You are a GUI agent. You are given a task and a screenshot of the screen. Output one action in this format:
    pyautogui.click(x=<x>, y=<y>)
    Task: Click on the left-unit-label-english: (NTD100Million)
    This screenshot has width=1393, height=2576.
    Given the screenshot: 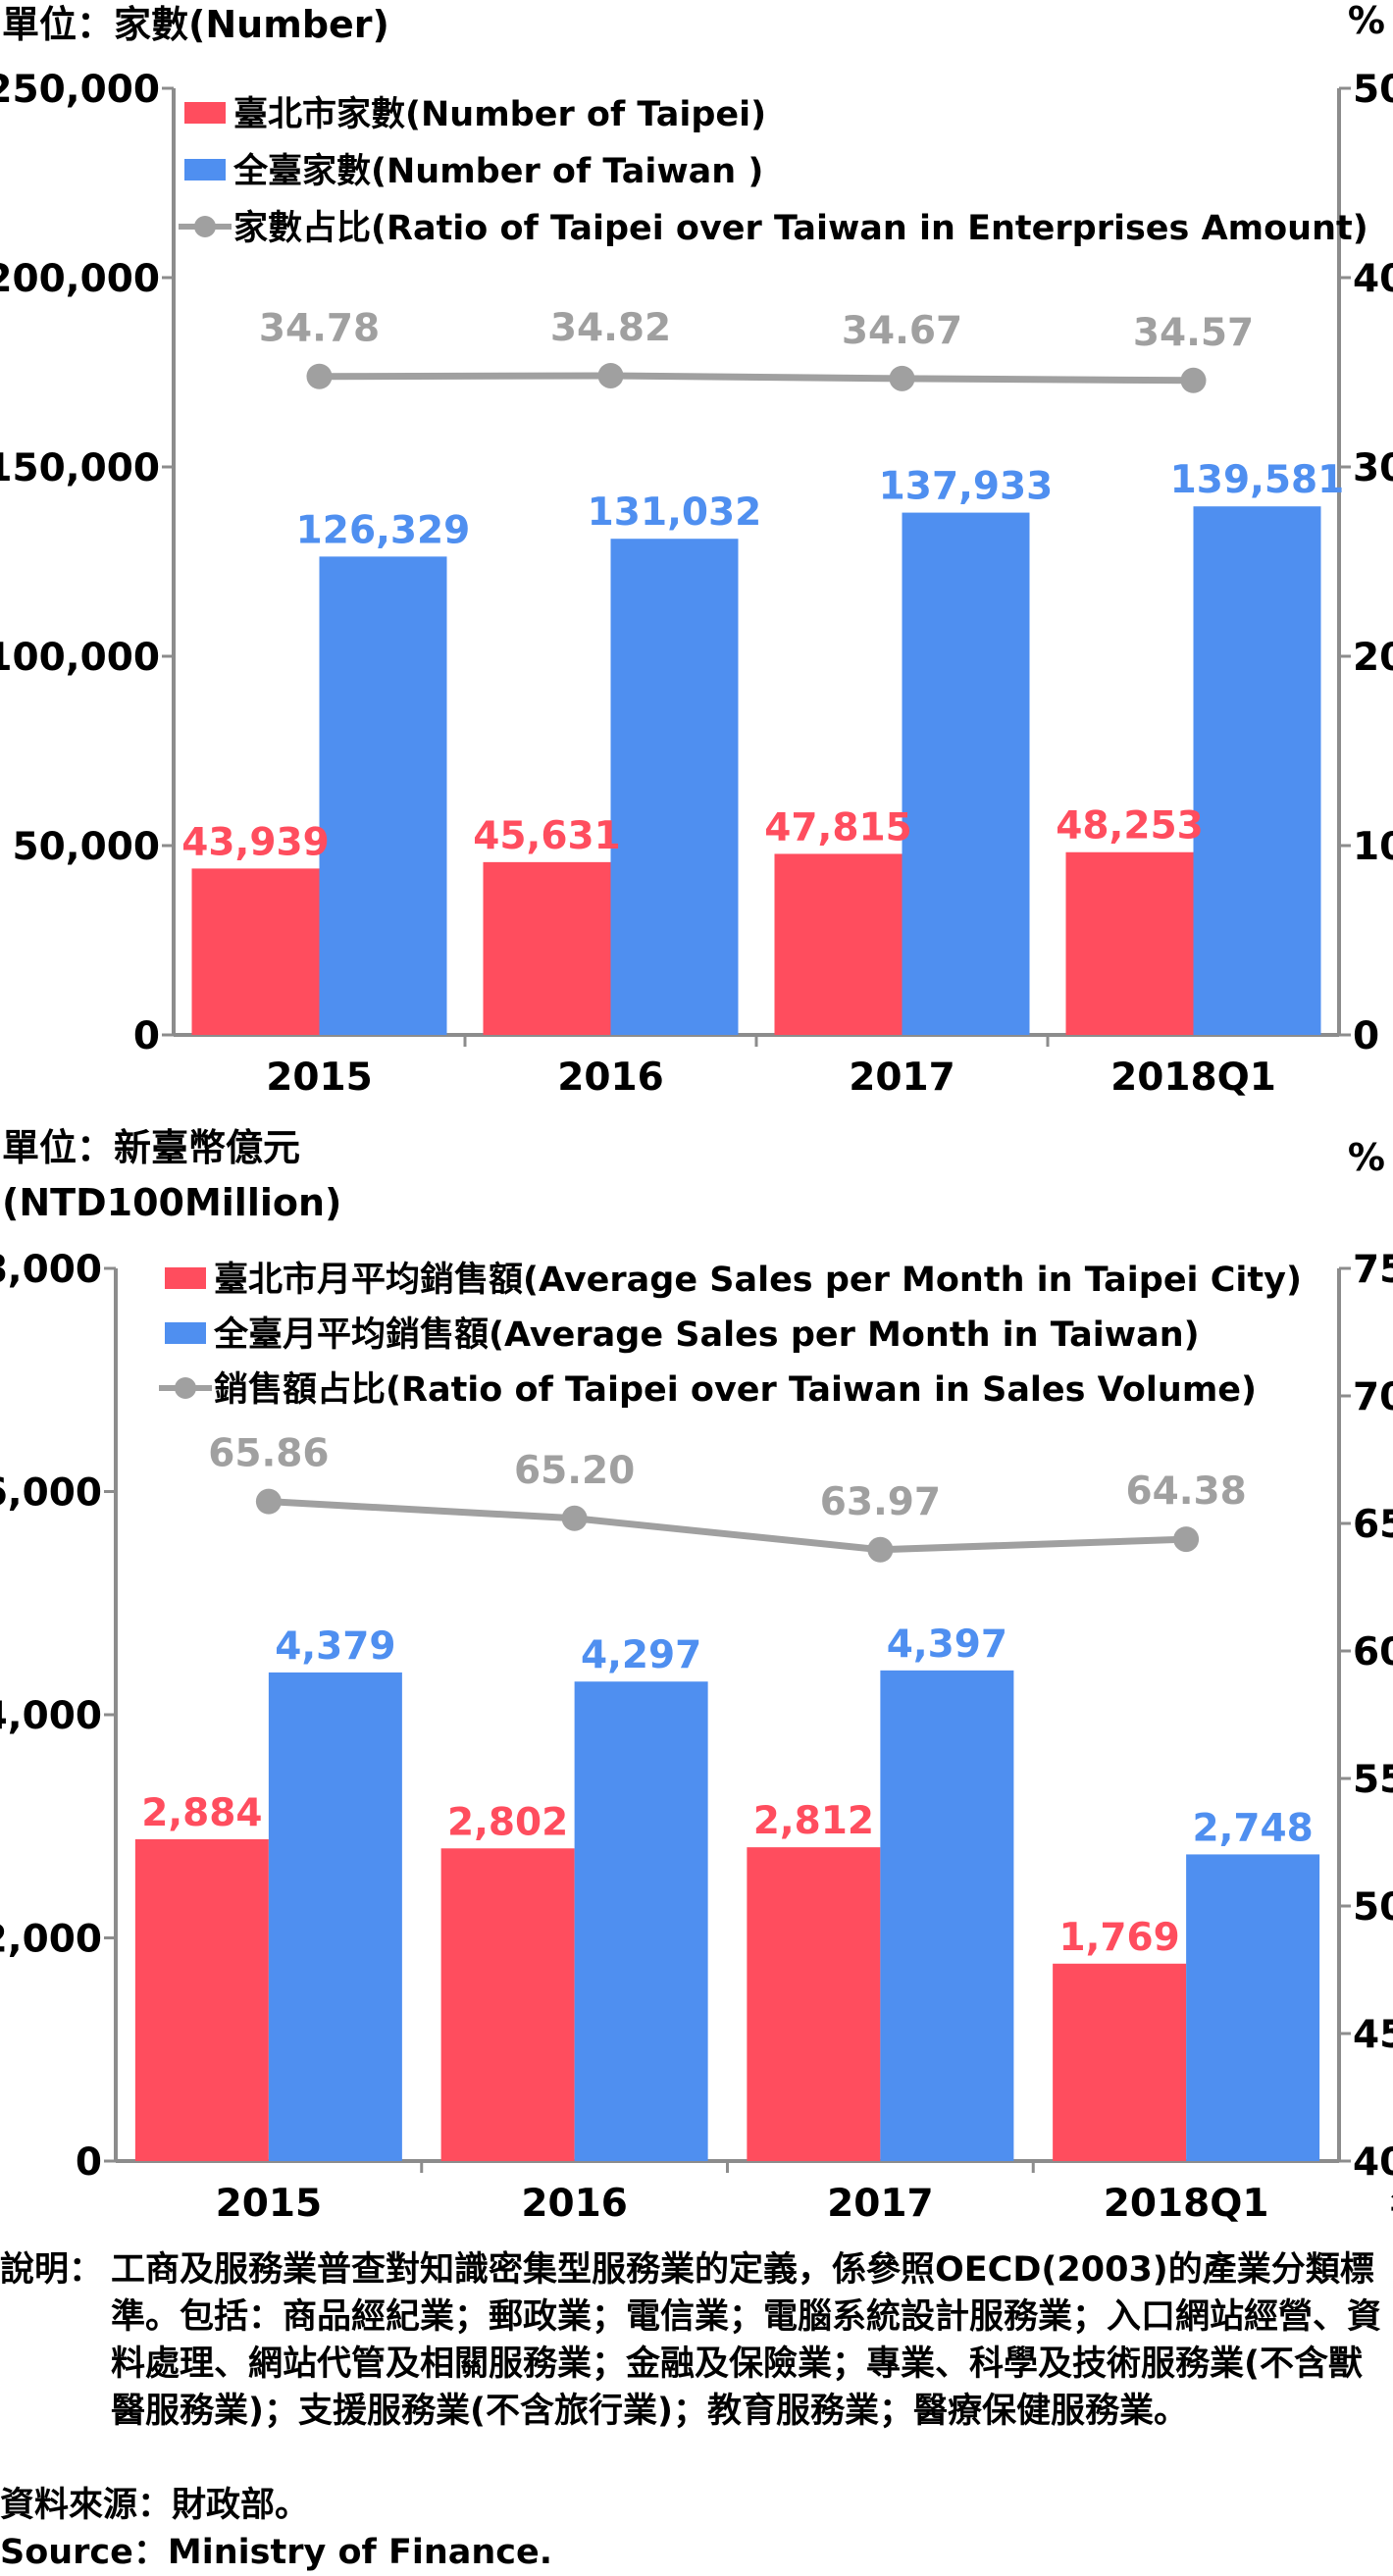 What is the action you would take?
    pyautogui.click(x=171, y=1202)
    